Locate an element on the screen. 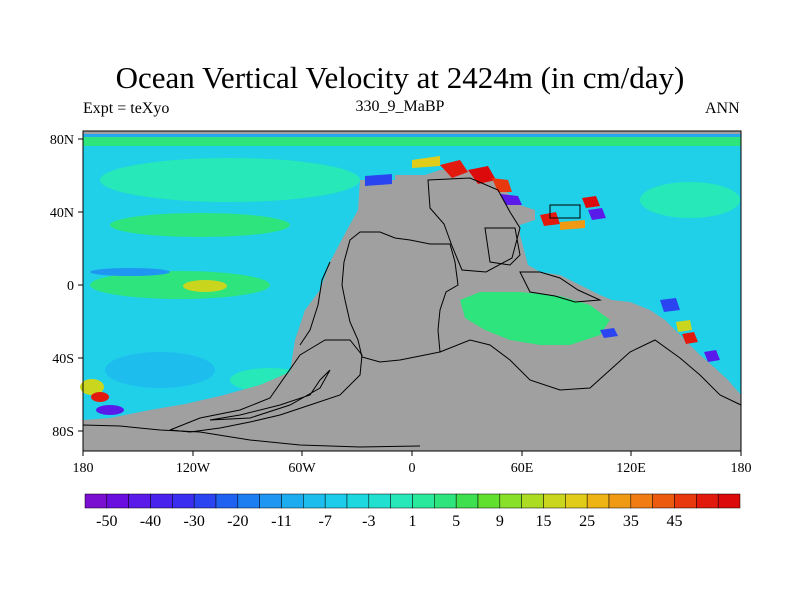 The width and height of the screenshot is (800, 600). colorbar is located at coordinates (412, 501).